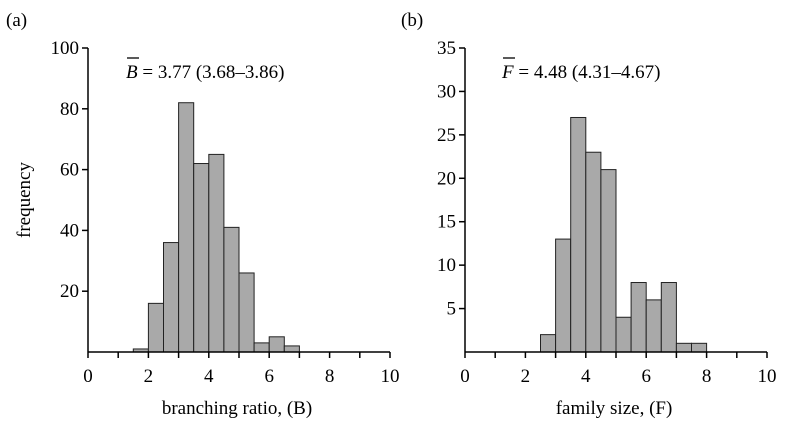 The image size is (794, 427). Describe the element at coordinates (132, 72) in the screenshot. I see `annotation-symbol-a: B` at that location.